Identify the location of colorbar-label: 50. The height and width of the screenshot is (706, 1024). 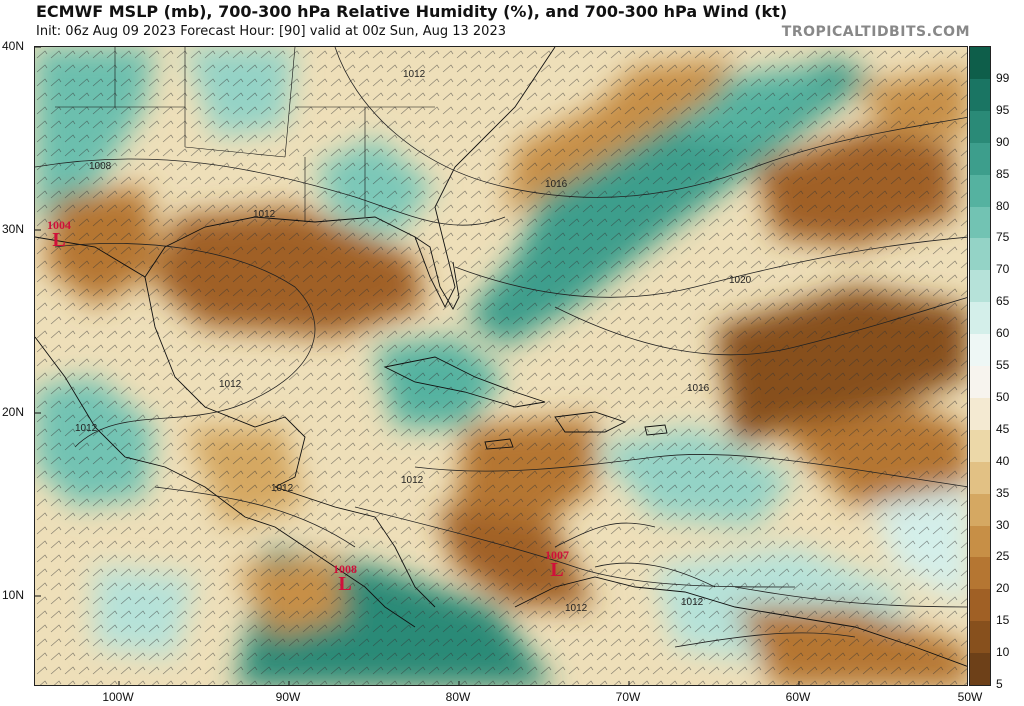
(1003, 396).